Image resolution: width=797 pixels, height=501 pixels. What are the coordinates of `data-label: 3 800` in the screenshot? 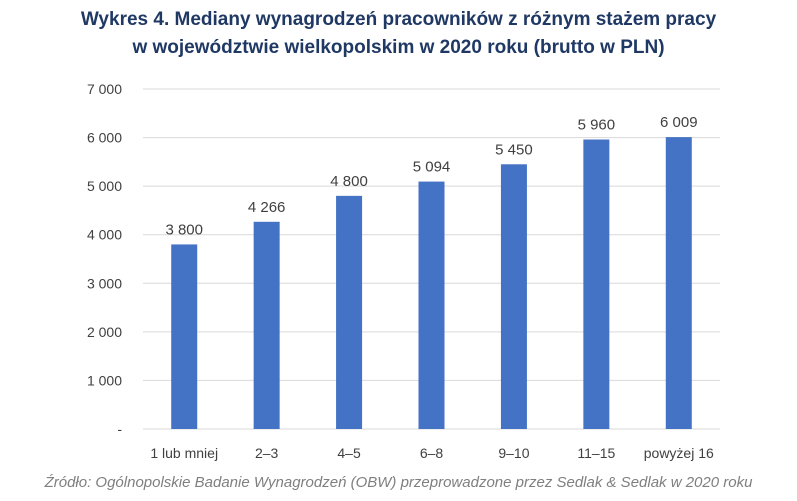 It's located at (184, 229).